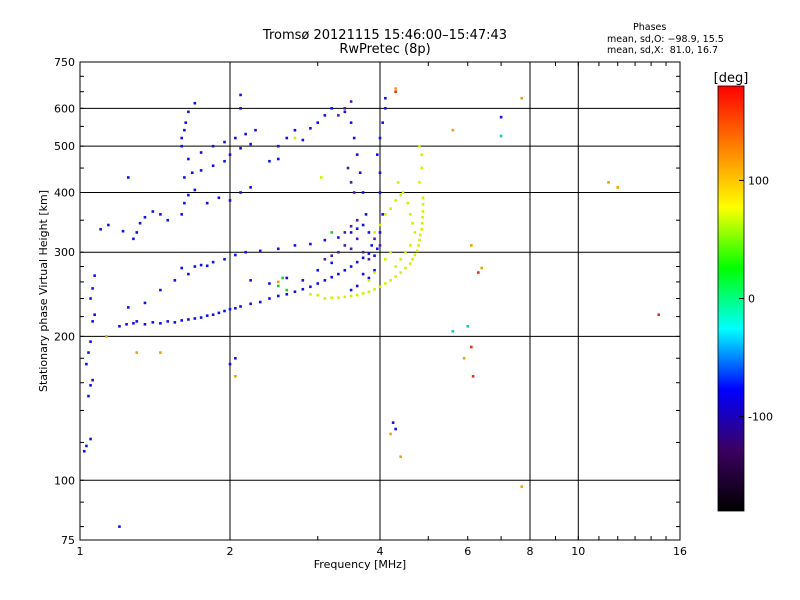 The height and width of the screenshot is (600, 800). Describe the element at coordinates (64, 62) in the screenshot. I see `y-tick-label: 750` at that location.